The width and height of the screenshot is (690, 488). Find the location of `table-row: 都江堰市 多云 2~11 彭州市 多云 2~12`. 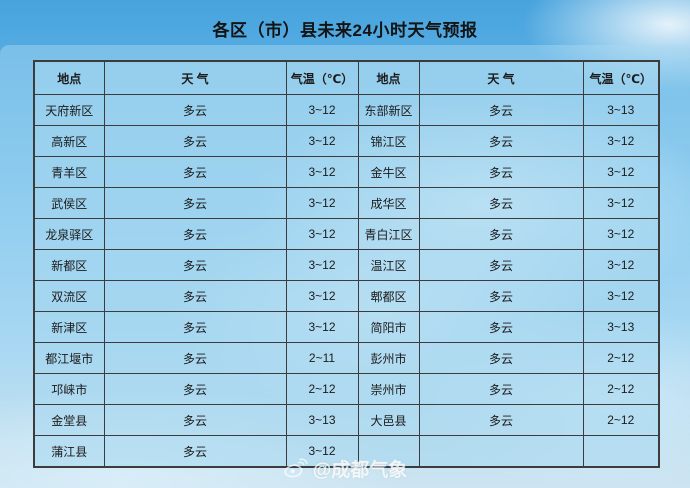

table-row: 都江堰市 多云 2~11 彭州市 多云 2~12 is located at coordinates (346, 358).